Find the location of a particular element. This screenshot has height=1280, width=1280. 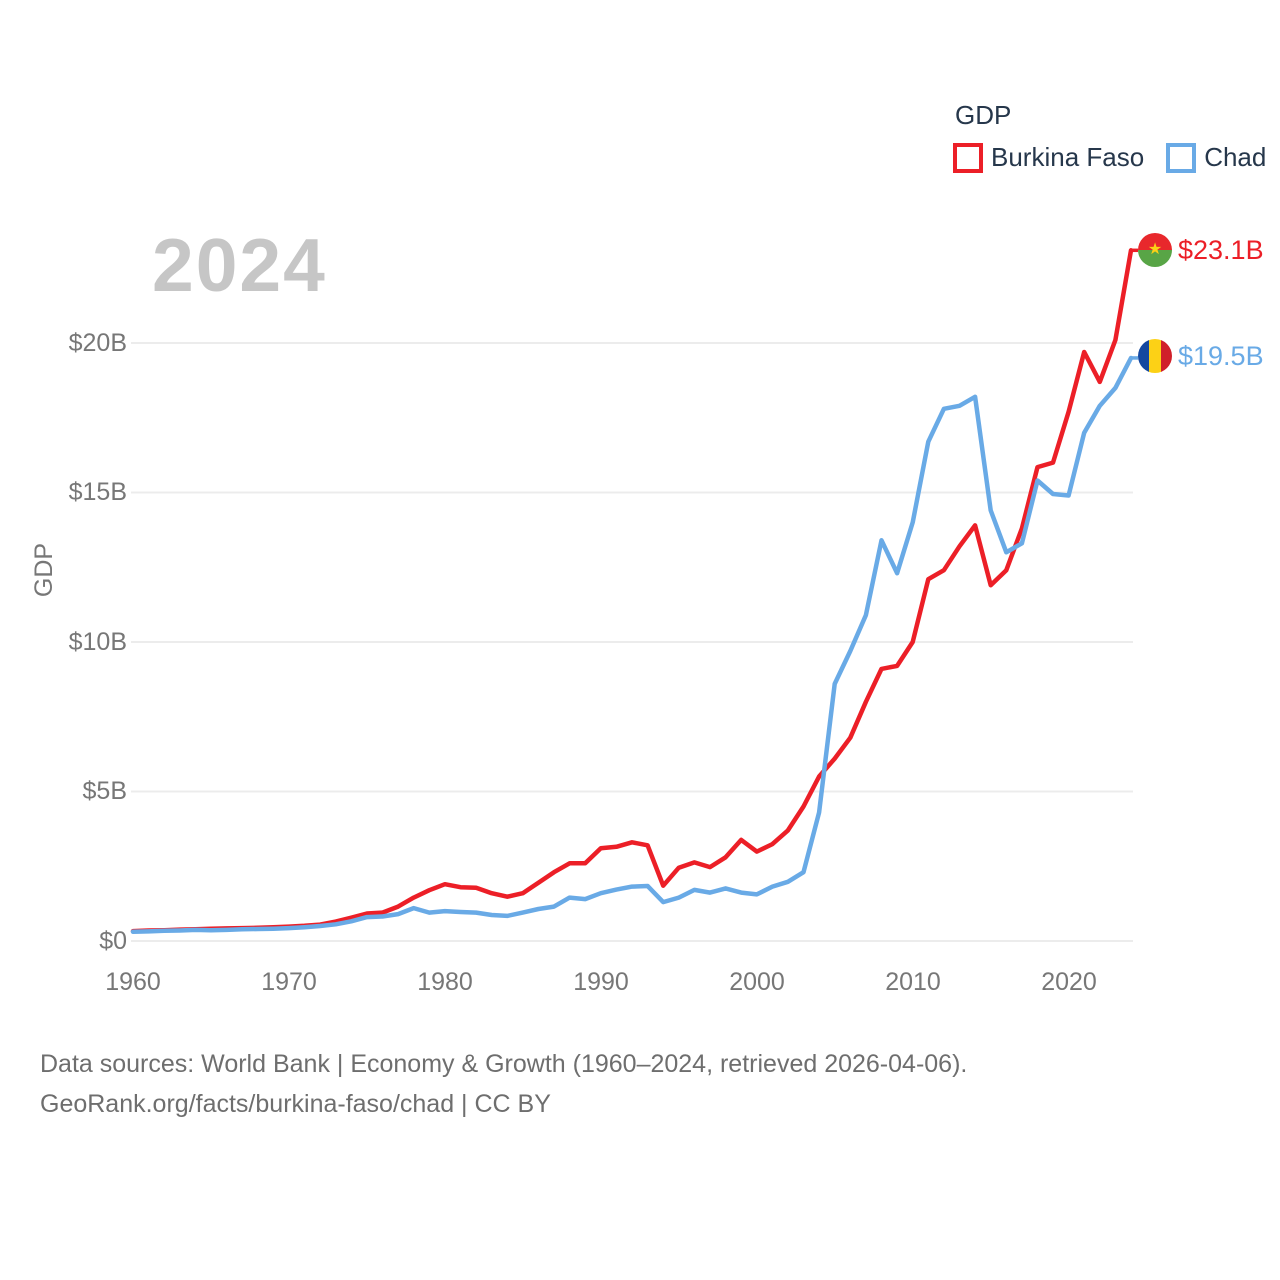

burkina-faso-flag-red-band is located at coordinates (1155, 241).